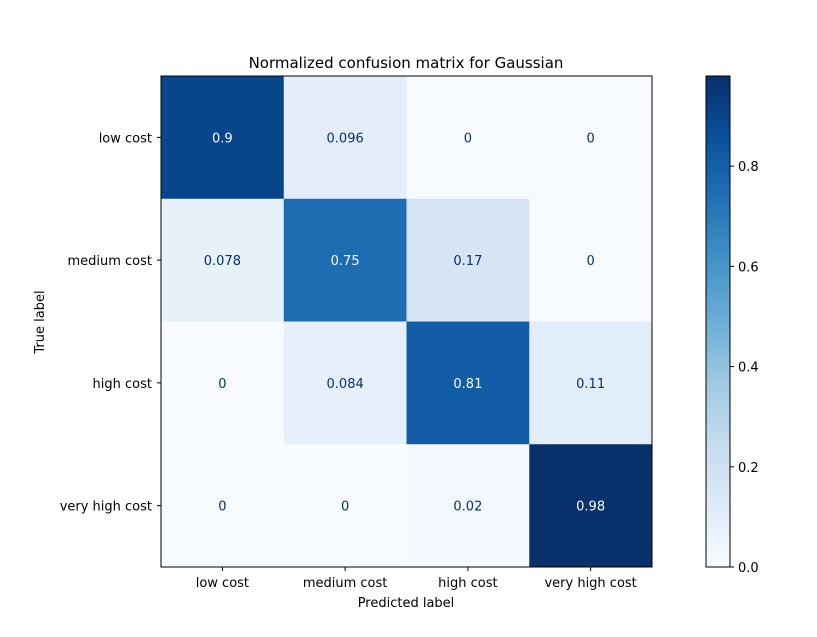 Image resolution: width=817 pixels, height=637 pixels. I want to click on cell-value-label: 0.096, so click(345, 138).